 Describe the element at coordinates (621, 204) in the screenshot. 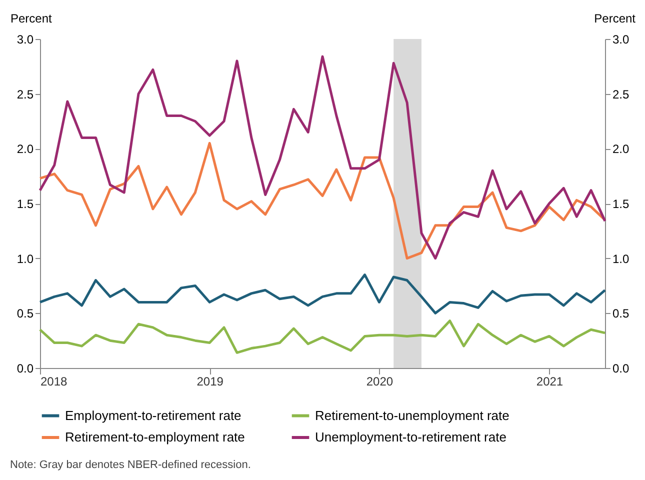

I see `y2-tick-label: 1.5` at that location.